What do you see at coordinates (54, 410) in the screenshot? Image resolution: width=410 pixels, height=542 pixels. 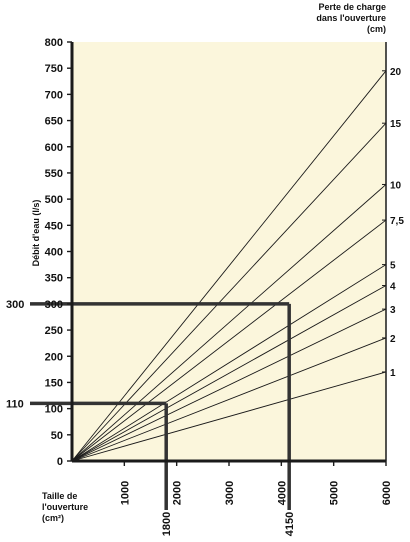 I see `y-tick-label: 100` at bounding box center [54, 410].